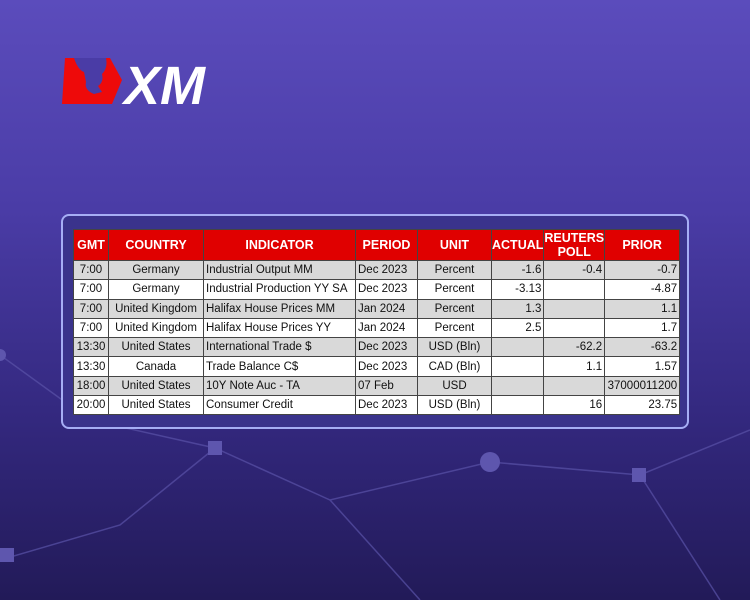  Describe the element at coordinates (517, 308) in the screenshot. I see `cell-actual: 1.3` at that location.